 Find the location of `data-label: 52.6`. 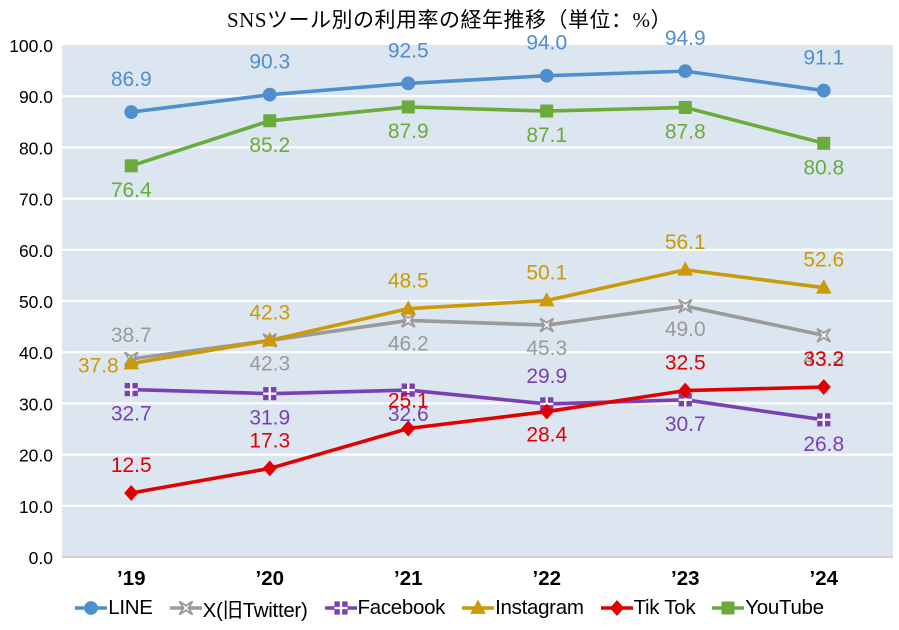

data-label: 52.6 is located at coordinates (823, 260).